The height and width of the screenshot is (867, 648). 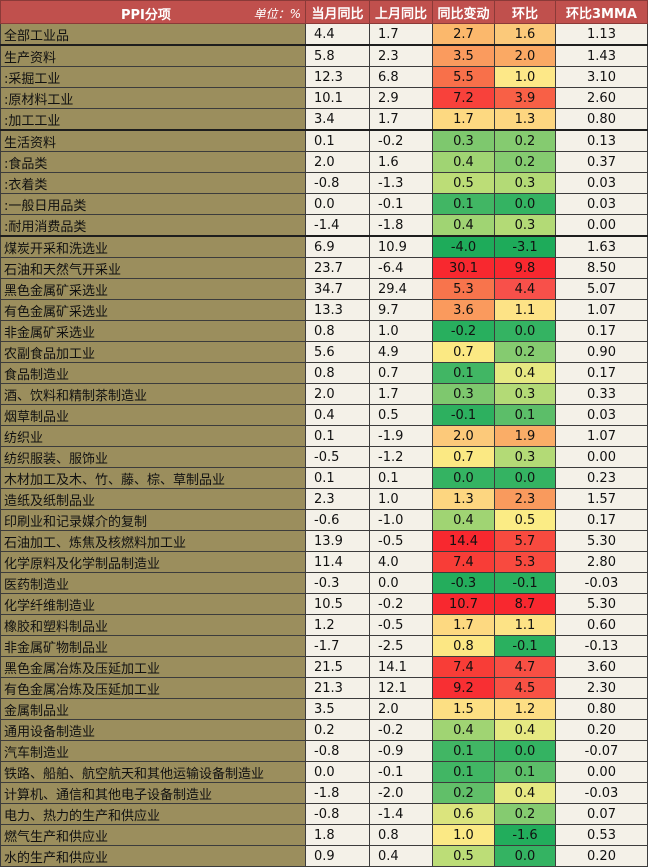 I want to click on header-col-yoy-change: 同比变动, so click(x=463, y=12).